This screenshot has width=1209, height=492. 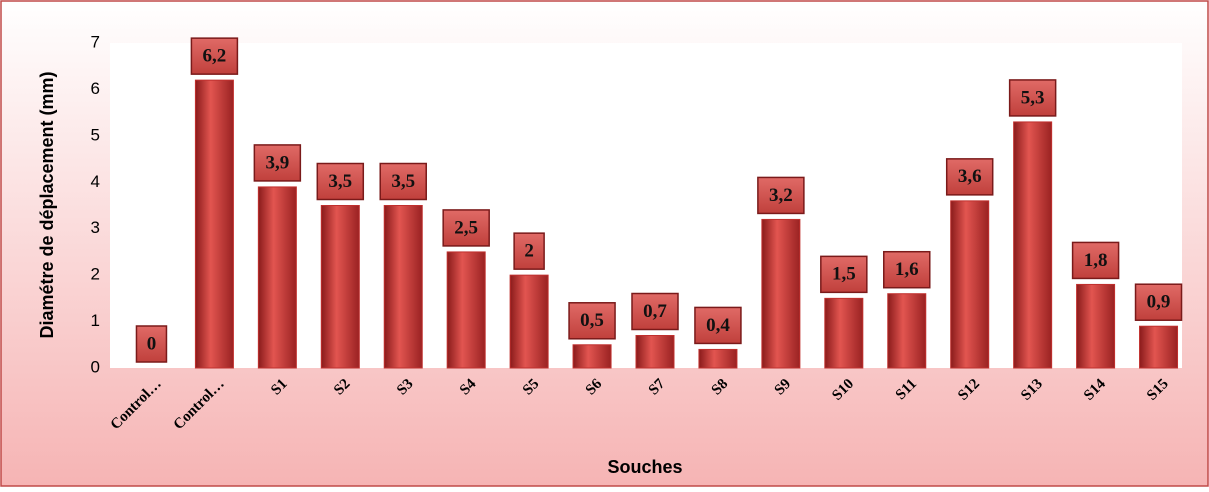 I want to click on y-tick-label: 0, so click(x=95, y=366).